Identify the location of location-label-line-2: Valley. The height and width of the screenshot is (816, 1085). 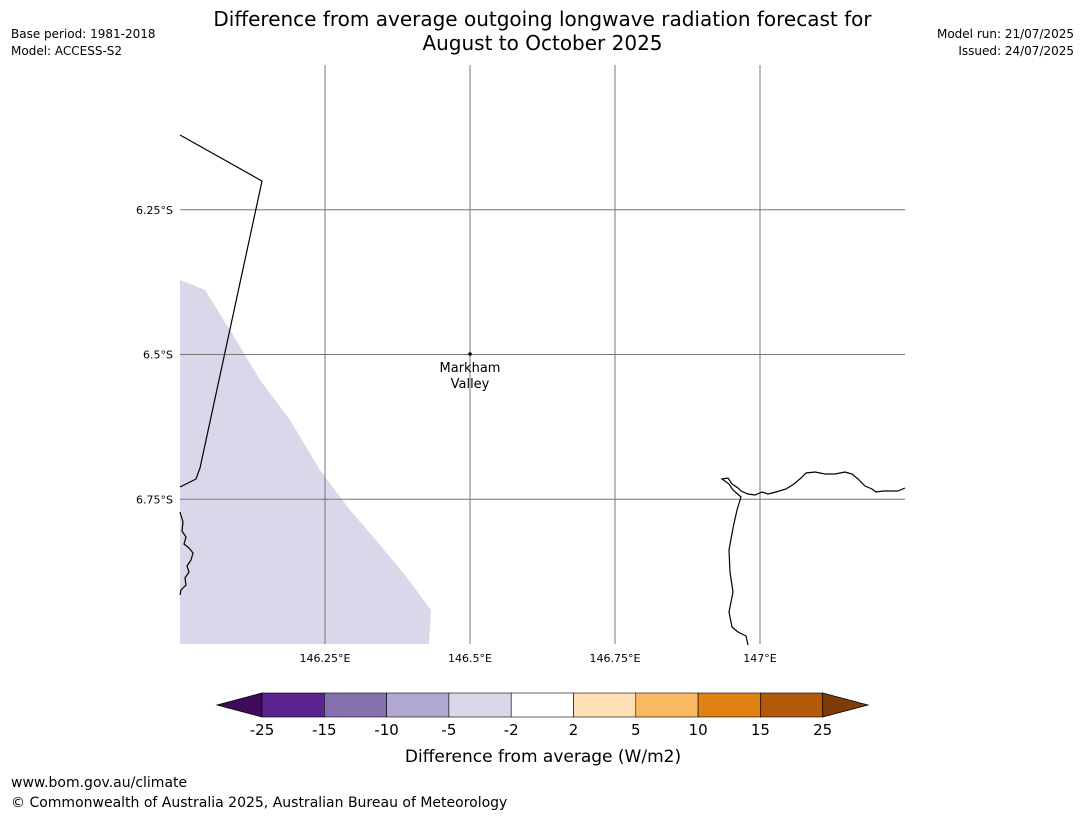
(470, 384).